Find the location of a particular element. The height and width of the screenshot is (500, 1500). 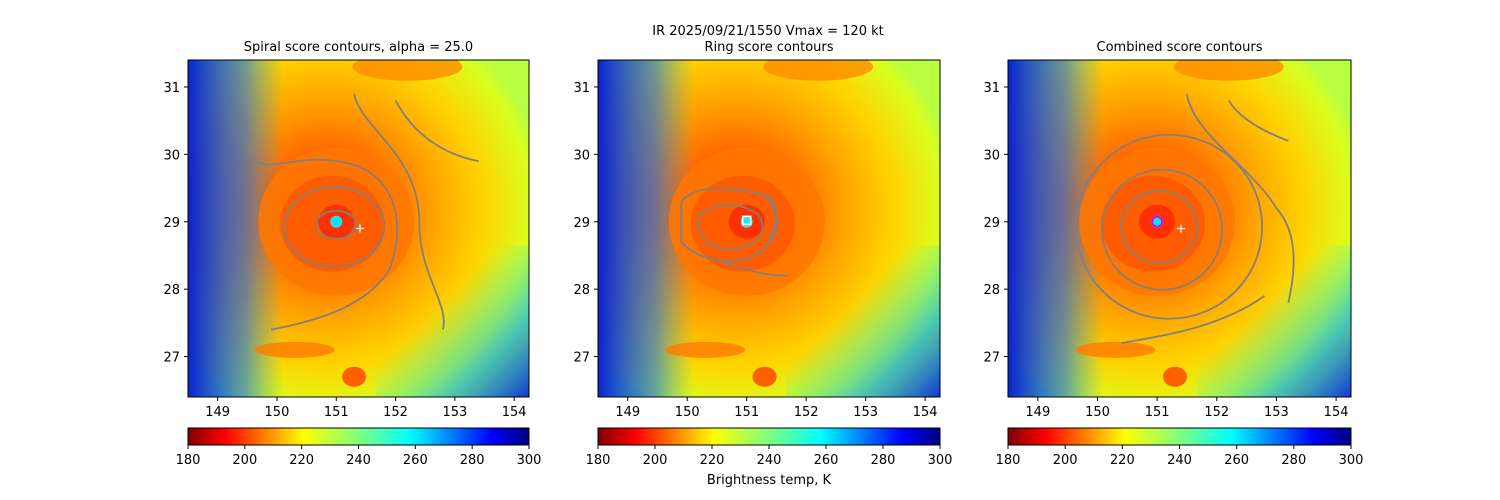

contour-mid is located at coordinates (1162, 229).